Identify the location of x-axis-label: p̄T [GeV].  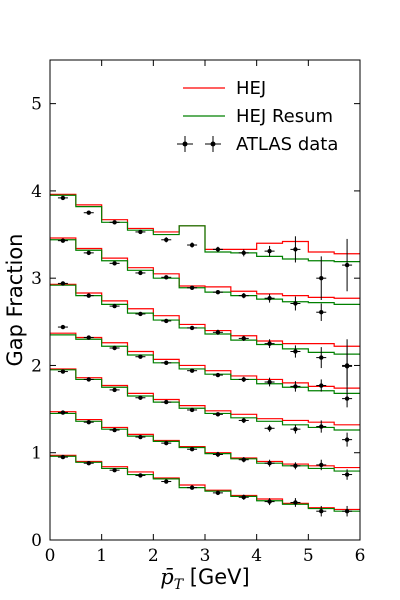
(204, 579).